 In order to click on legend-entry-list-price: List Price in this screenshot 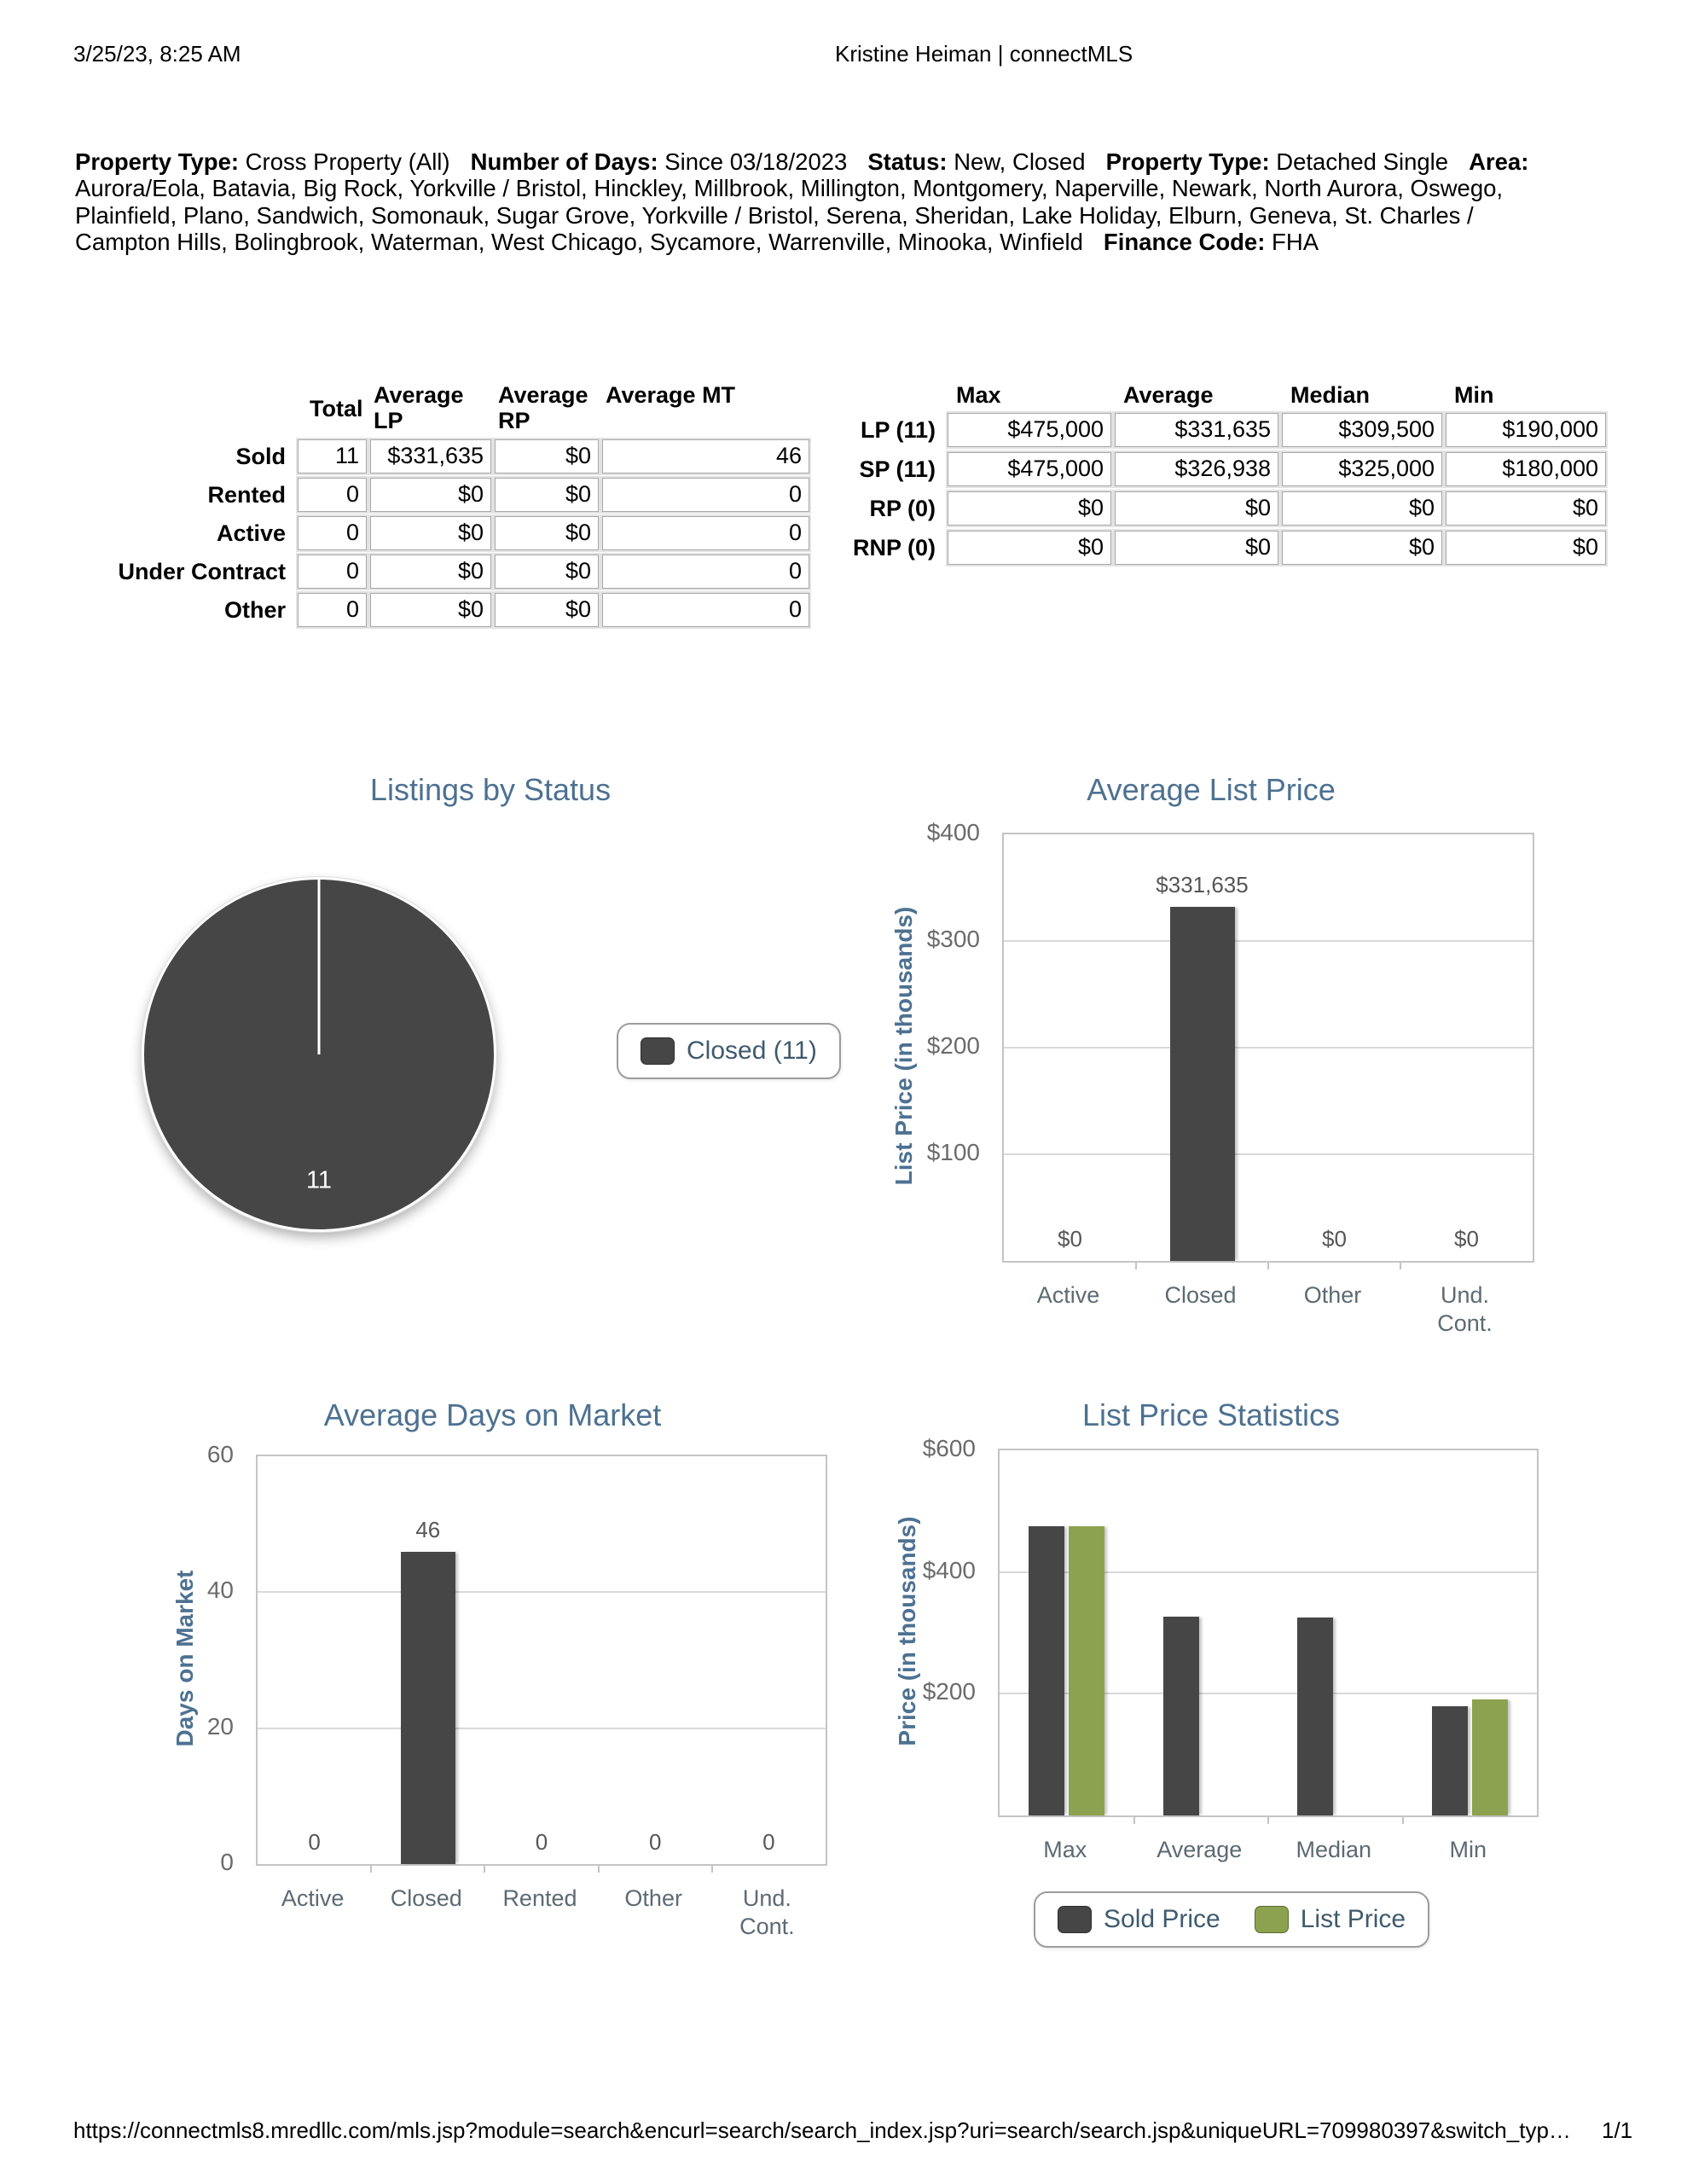, I will do `click(1330, 1920)`.